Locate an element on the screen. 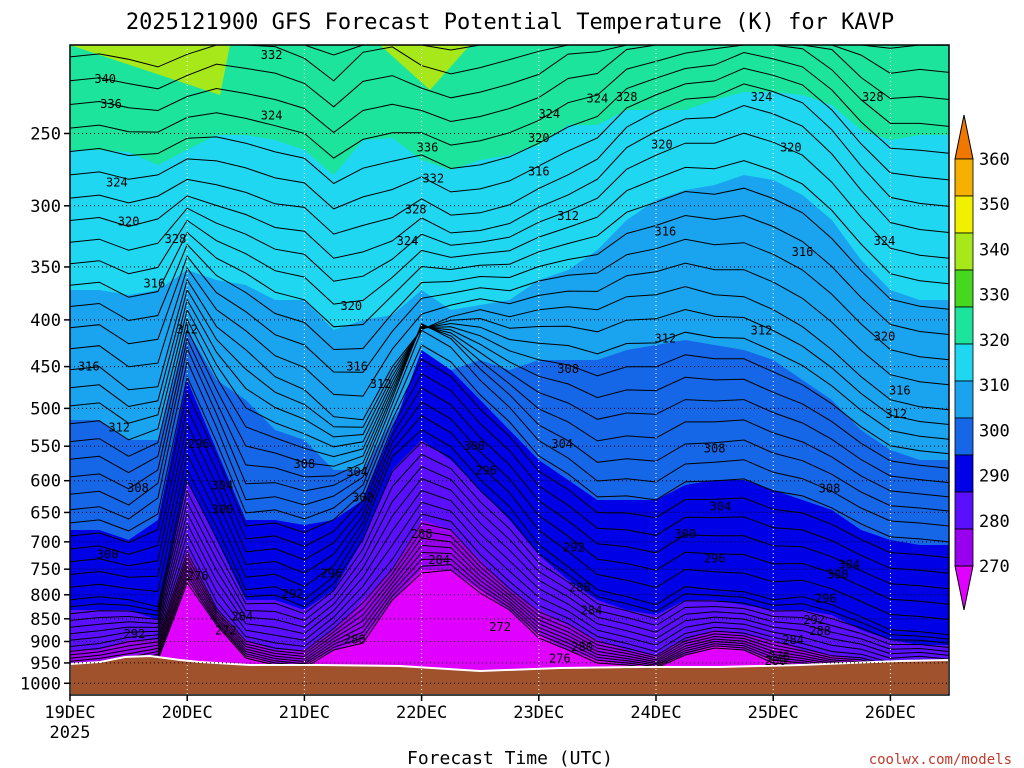 This screenshot has width=1024, height=768. contour-label-24: 300 is located at coordinates (363, 498).